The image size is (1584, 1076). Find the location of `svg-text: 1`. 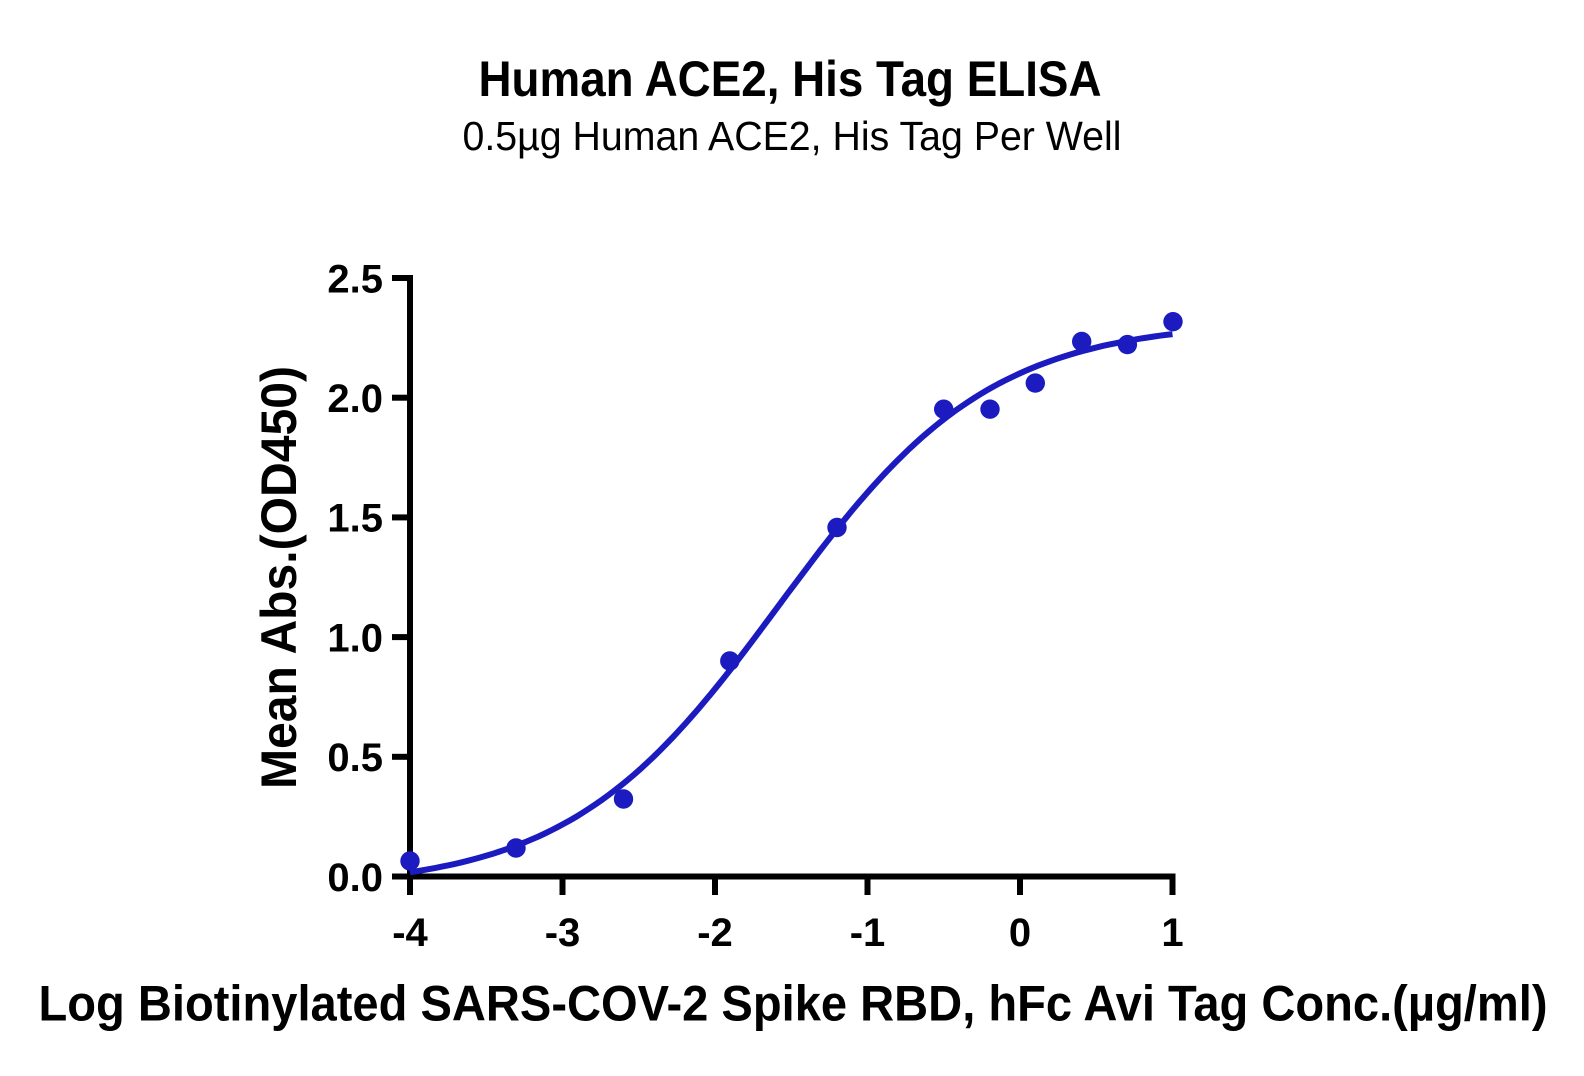

svg-text: 1 is located at coordinates (1172, 933).